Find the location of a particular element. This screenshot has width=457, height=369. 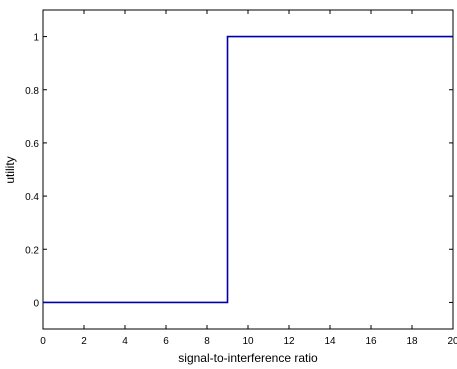

y-tick-labels: 0 0.2 0.4 0.6 0.8 1 is located at coordinates (32, 171).